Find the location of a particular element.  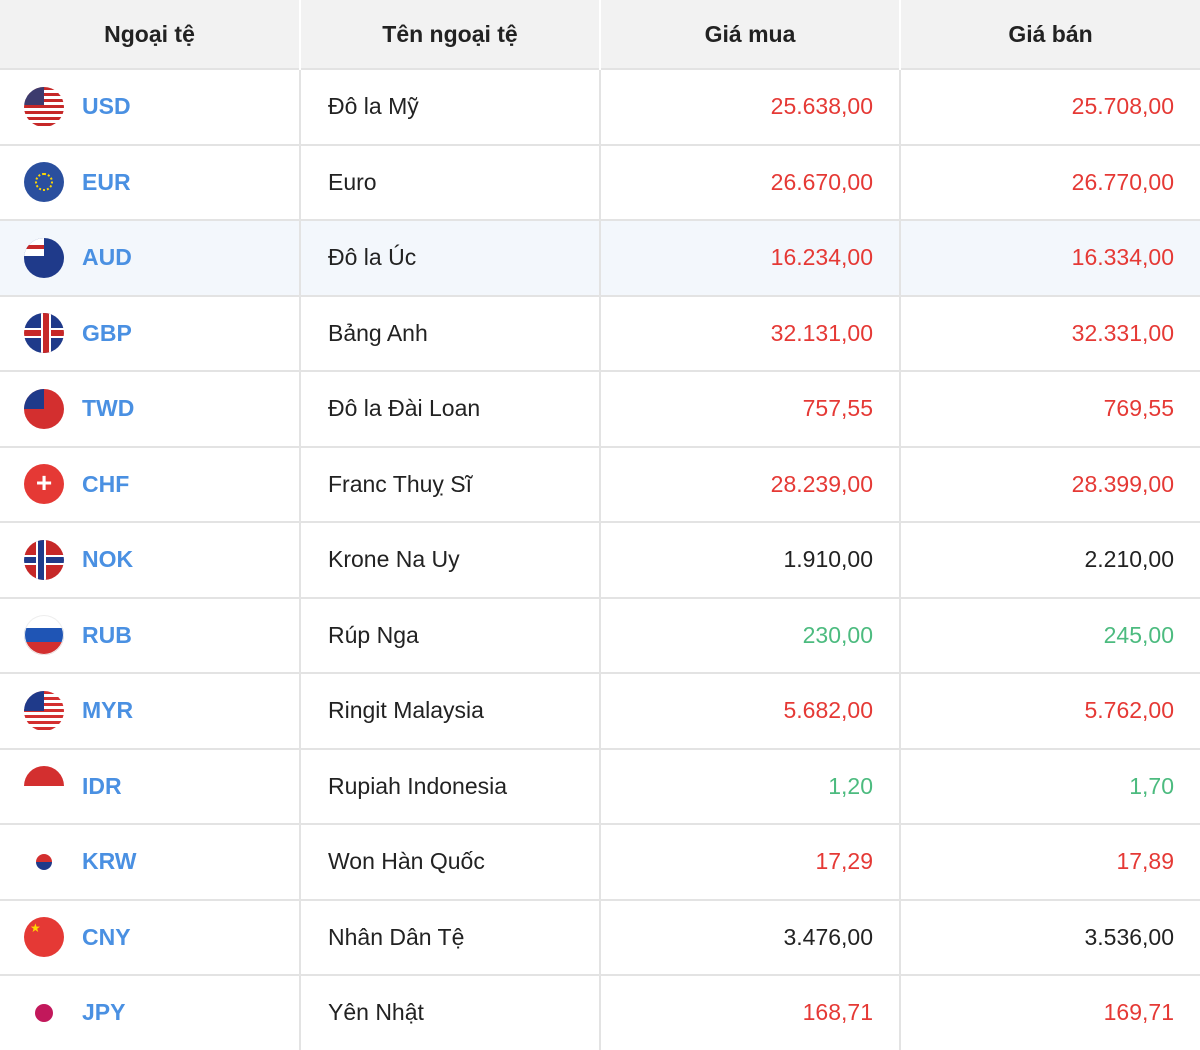

sell-price: 26.770,00 is located at coordinates (1050, 181).